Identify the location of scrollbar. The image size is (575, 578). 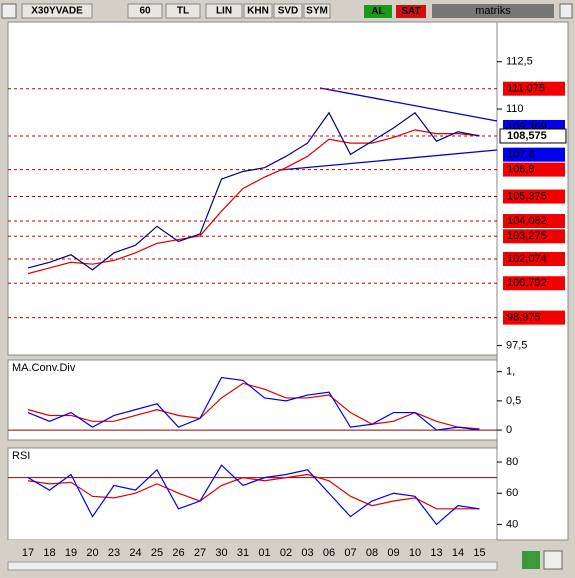
(252, 566).